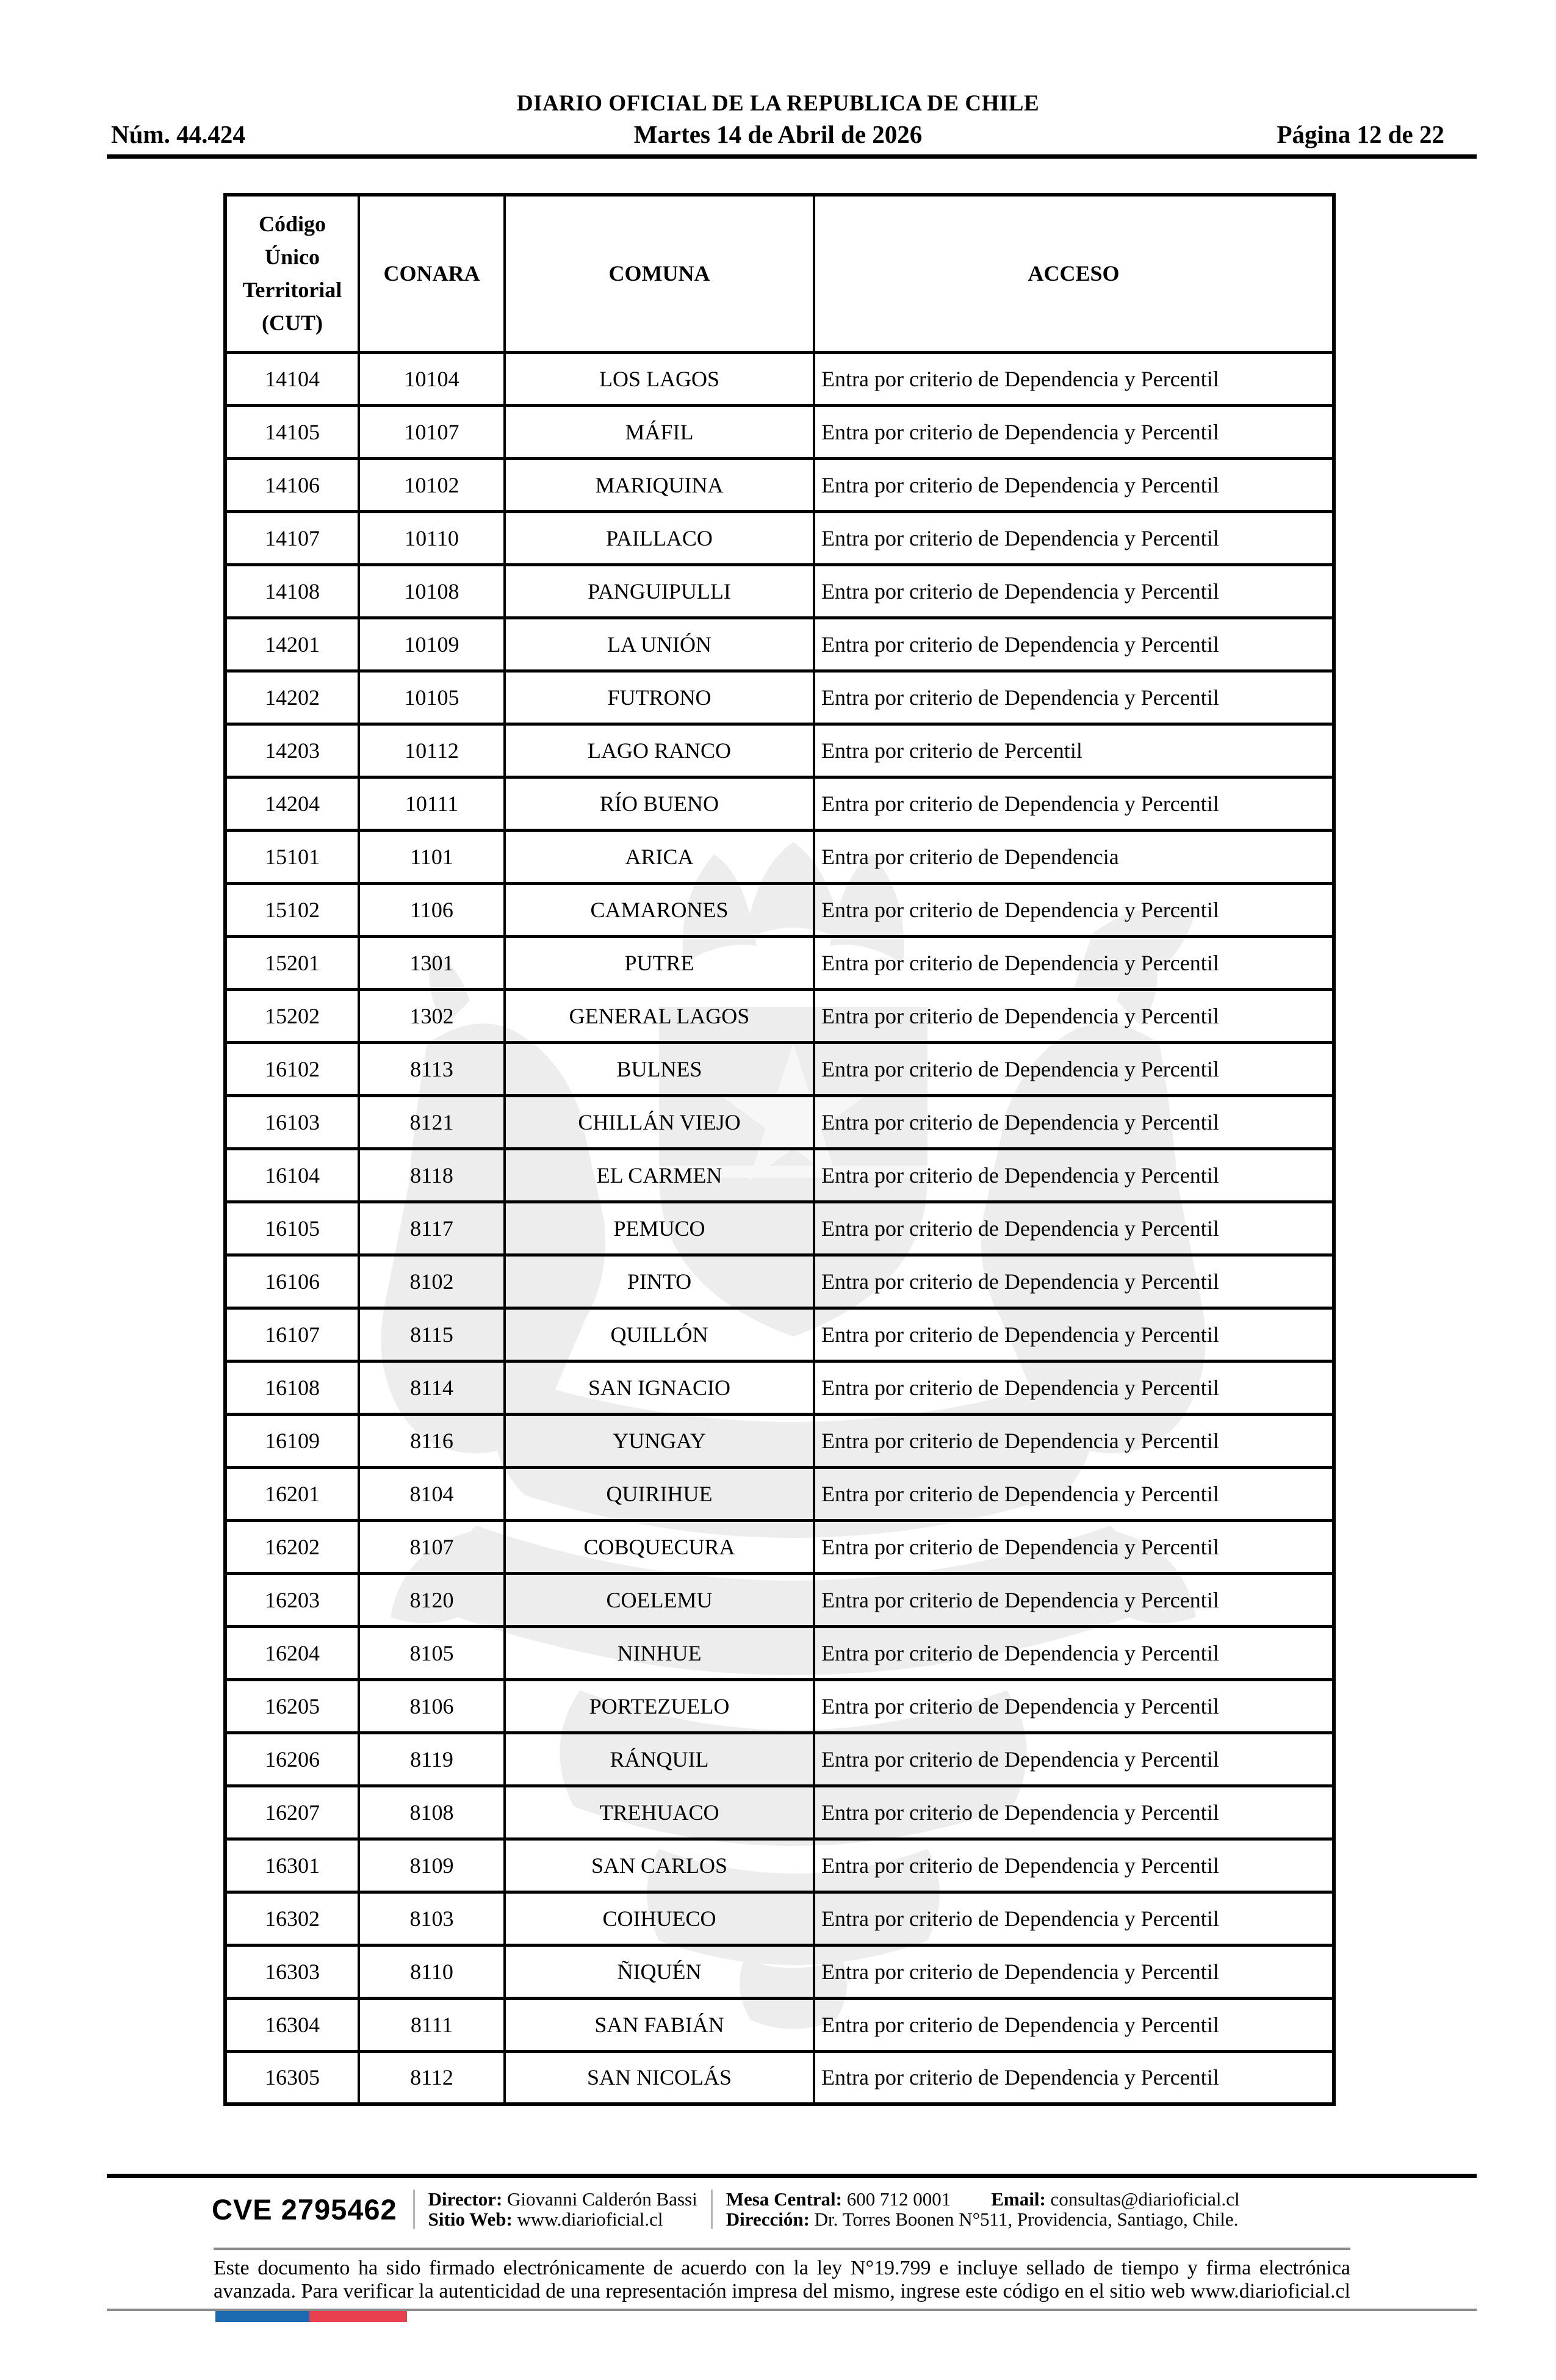 This screenshot has width=1556, height=2380. I want to click on cell-cut: 16204, so click(292, 1653).